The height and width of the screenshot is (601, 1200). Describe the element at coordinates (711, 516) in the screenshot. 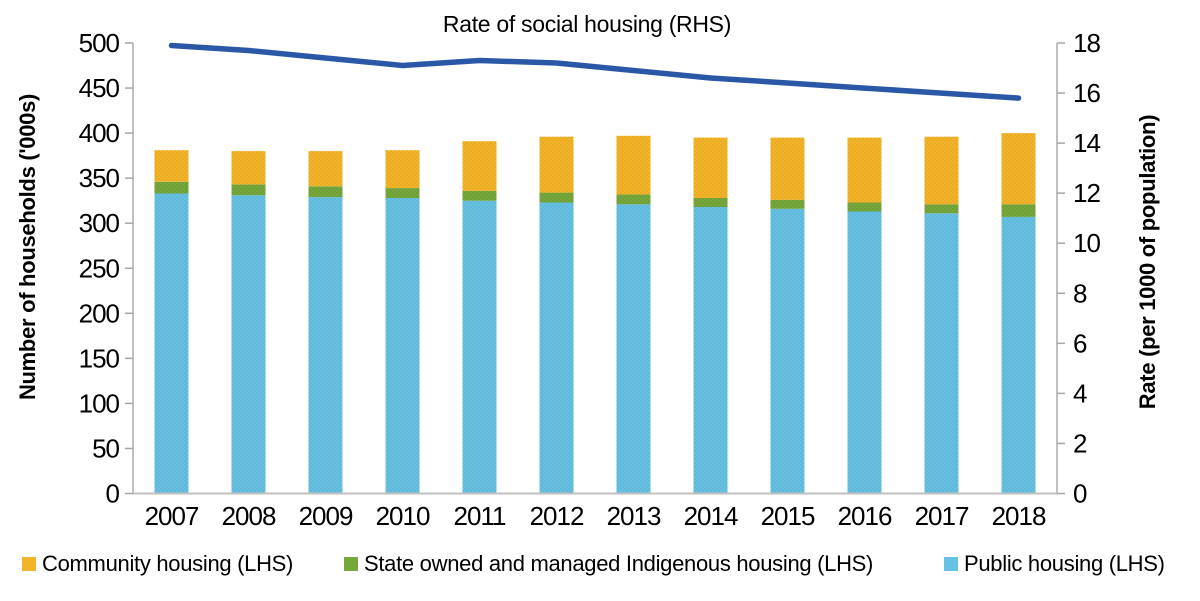

I see `x-tick-label-2014: 2014` at that location.